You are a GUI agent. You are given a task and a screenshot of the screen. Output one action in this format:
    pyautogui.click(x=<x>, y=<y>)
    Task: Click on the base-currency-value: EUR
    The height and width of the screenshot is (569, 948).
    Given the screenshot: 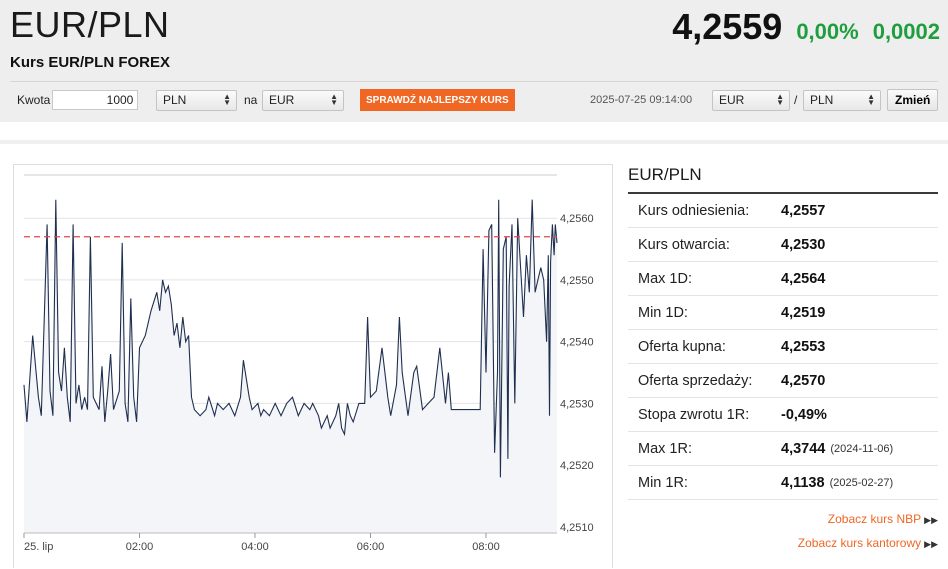 What is the action you would take?
    pyautogui.click(x=732, y=100)
    